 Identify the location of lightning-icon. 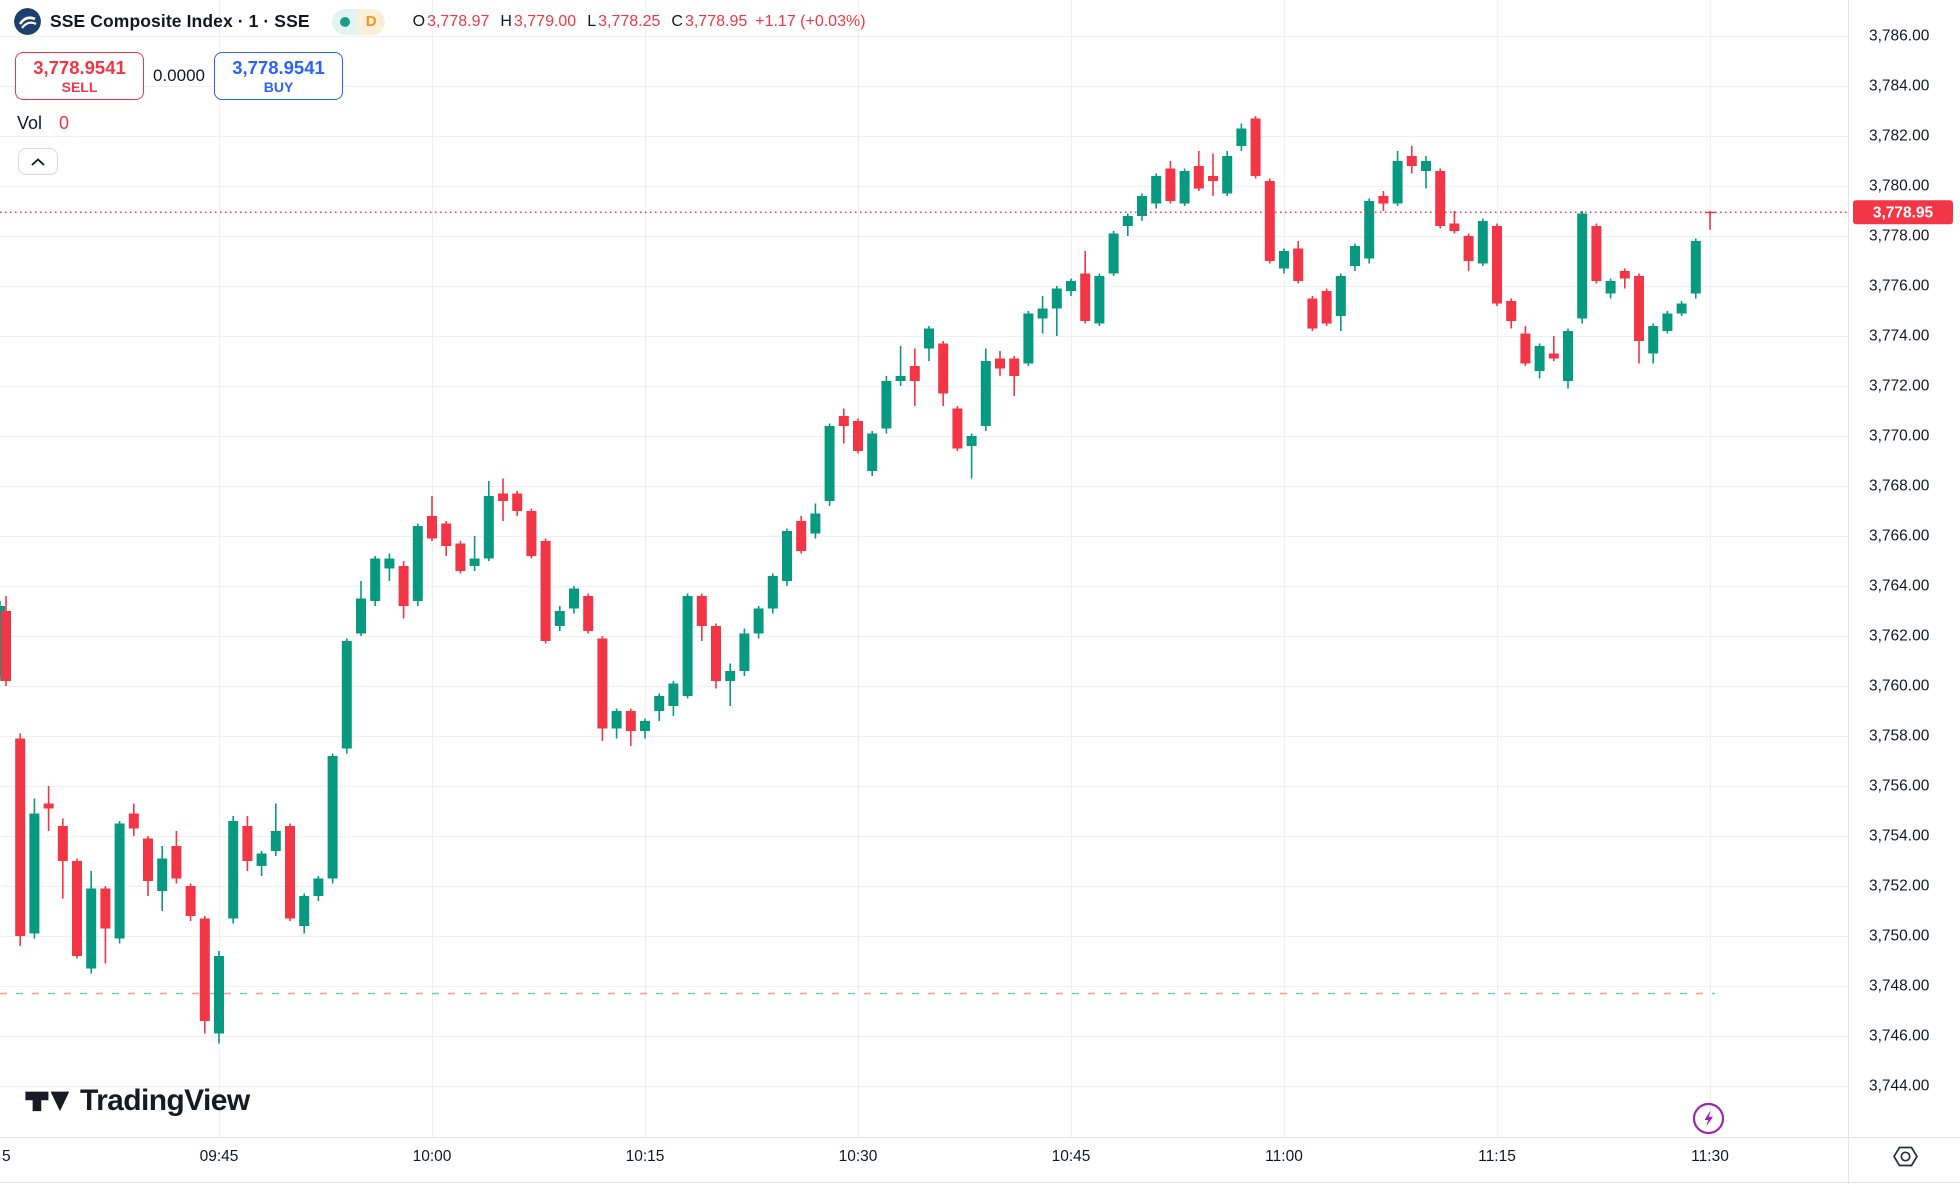
(1708, 1118).